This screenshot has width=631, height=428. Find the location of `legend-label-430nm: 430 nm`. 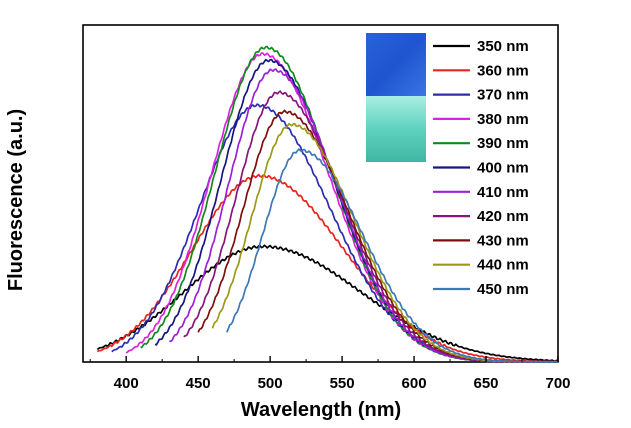

legend-label-430nm: 430 nm is located at coordinates (503, 240).